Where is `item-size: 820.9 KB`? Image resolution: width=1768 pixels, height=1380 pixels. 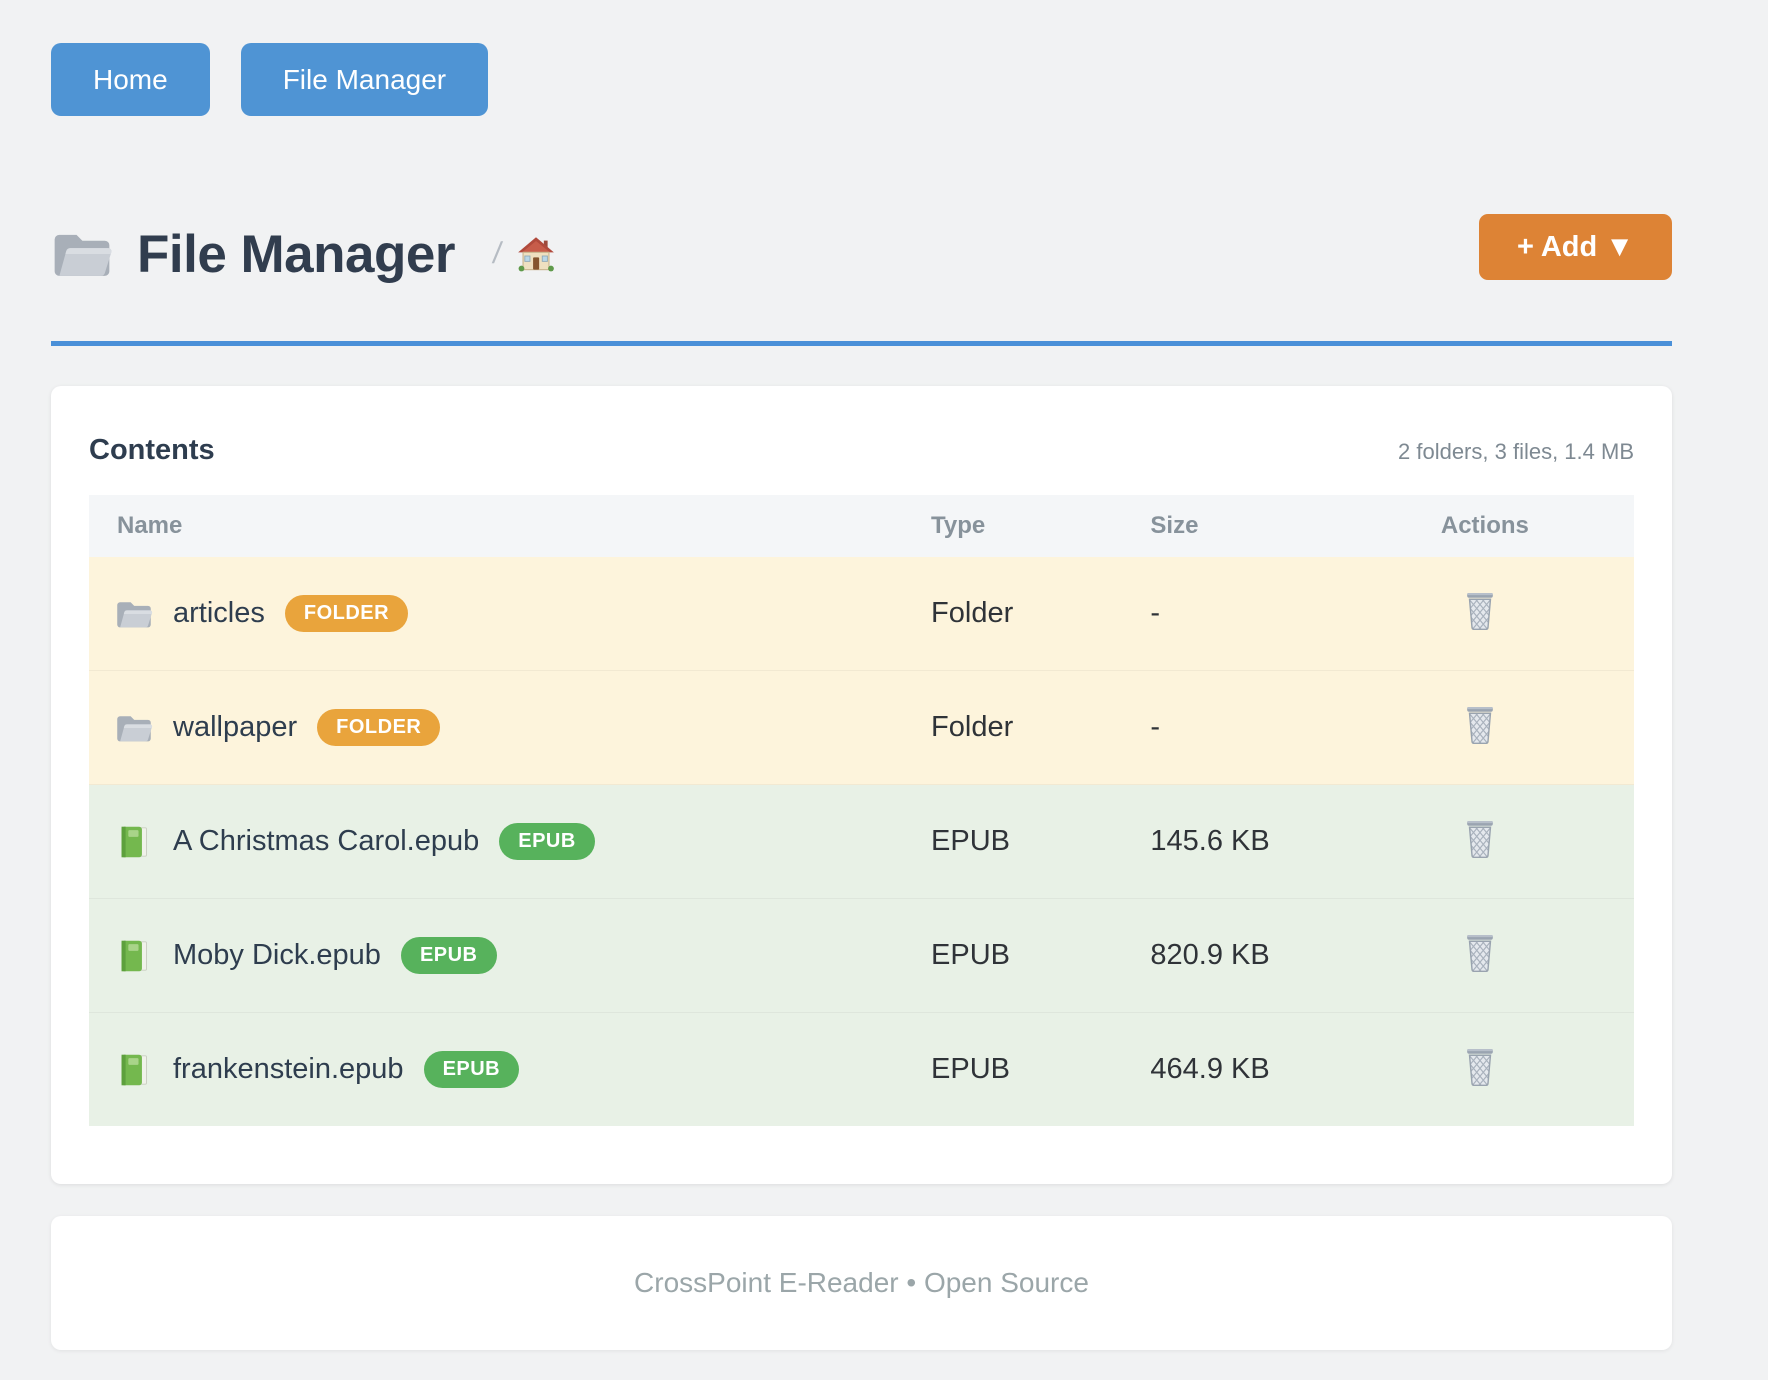 item-size: 820.9 KB is located at coordinates (1295, 955).